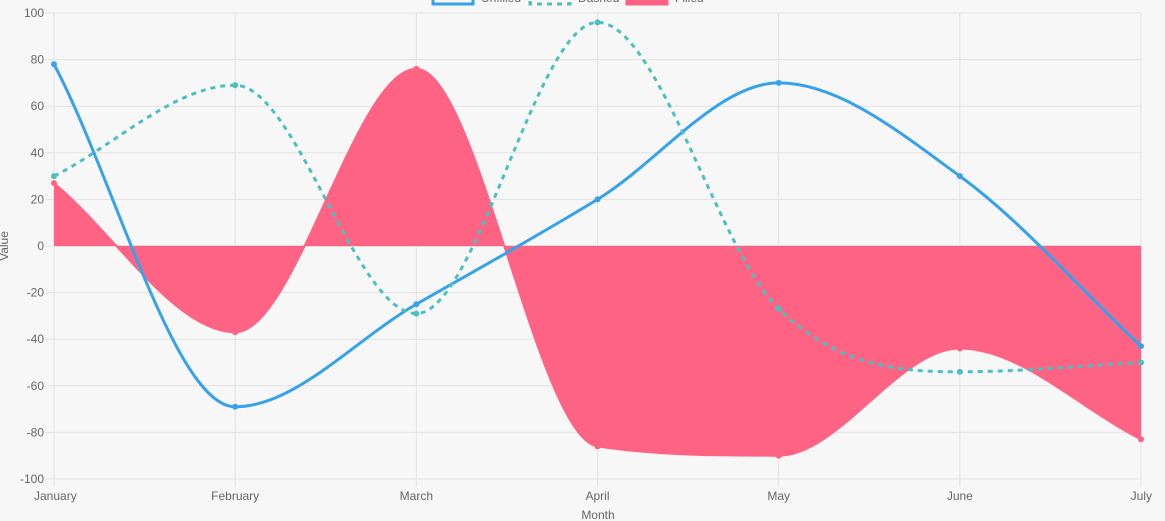  I want to click on legend-item-filled: Filled, so click(664, 3).